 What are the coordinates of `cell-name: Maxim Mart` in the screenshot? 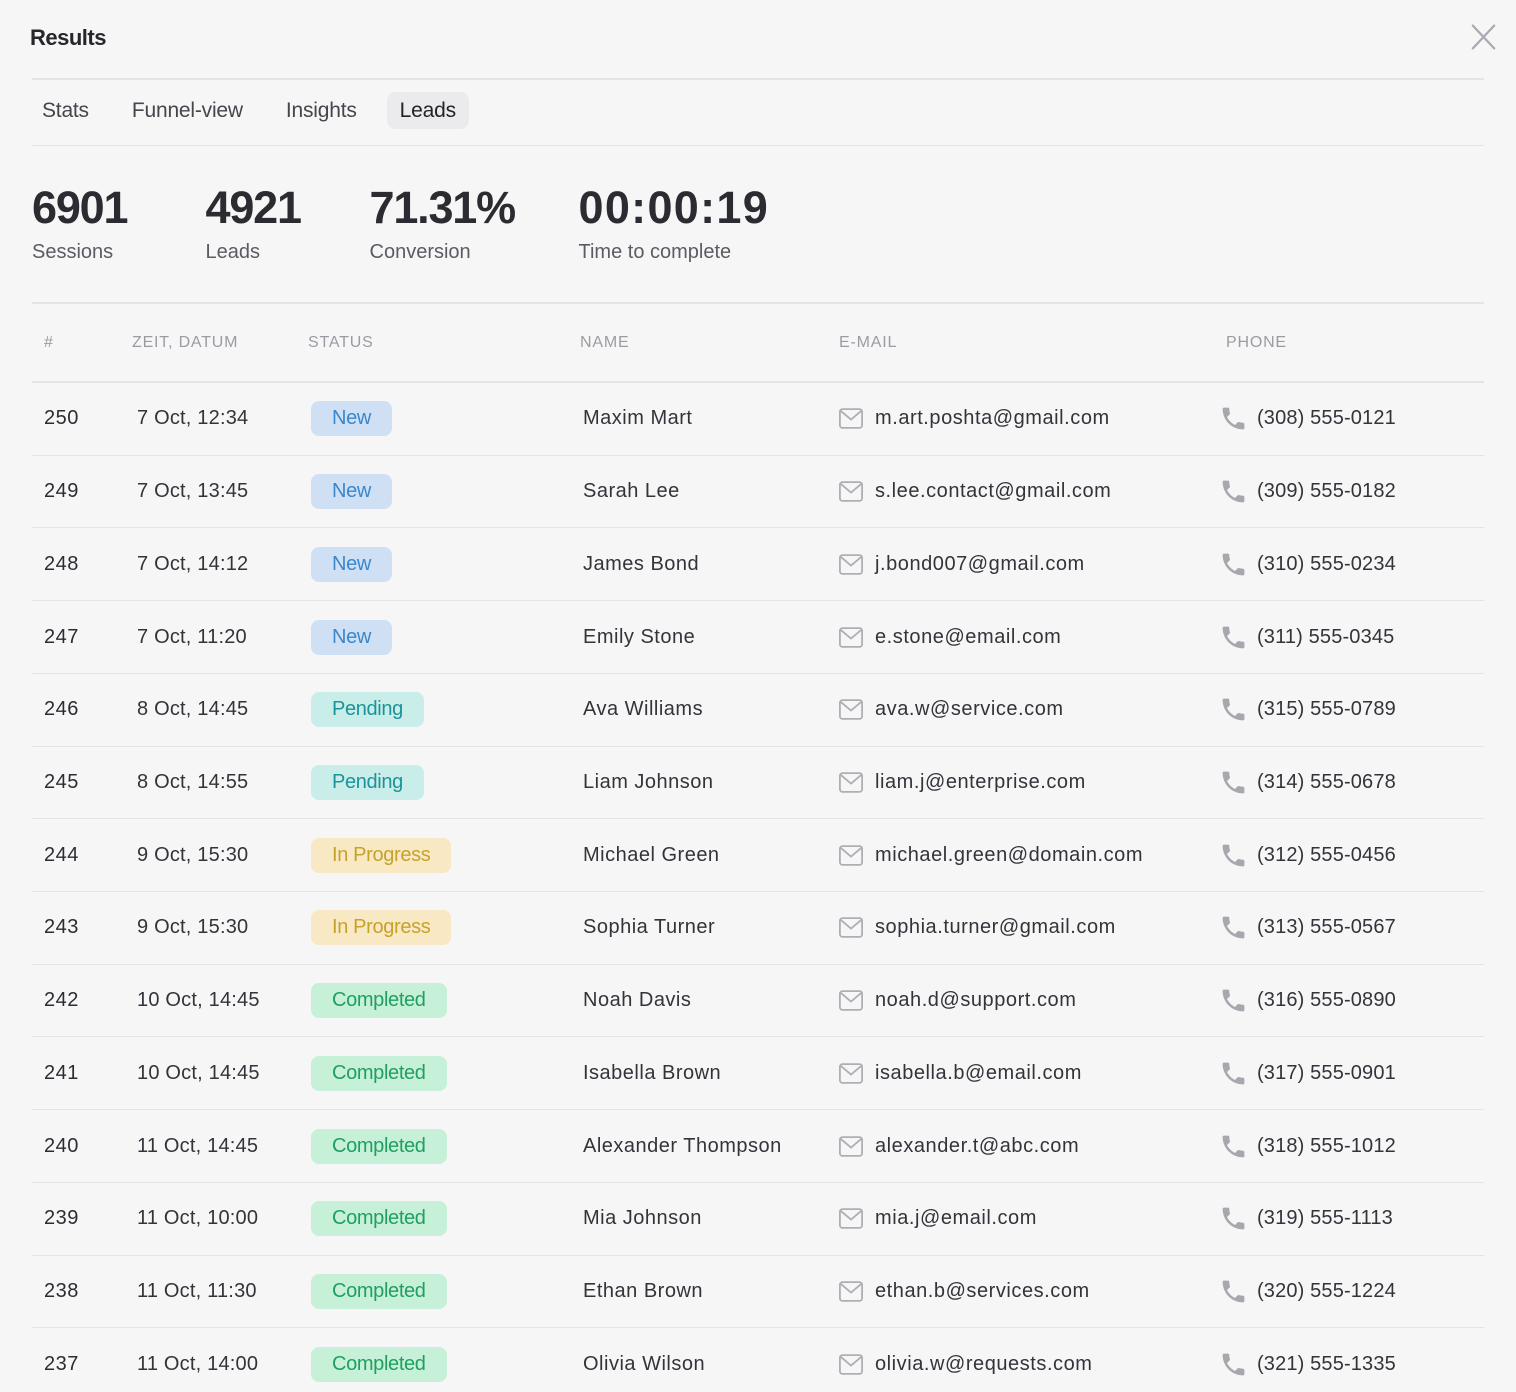 It's located at (638, 418).